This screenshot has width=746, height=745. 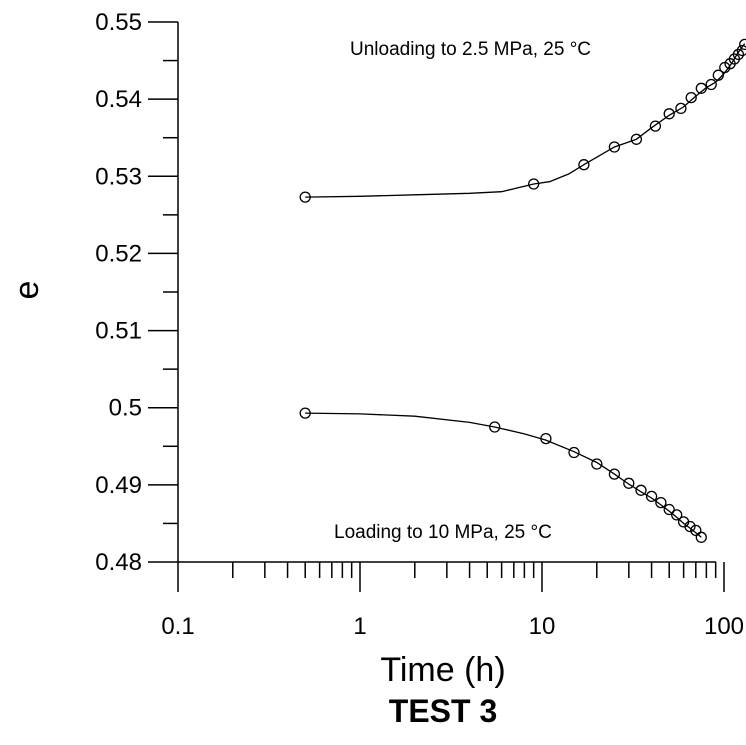 I want to click on unloading-annotation: Unloading to 2.5 MPa, 25 °C, so click(x=470, y=49).